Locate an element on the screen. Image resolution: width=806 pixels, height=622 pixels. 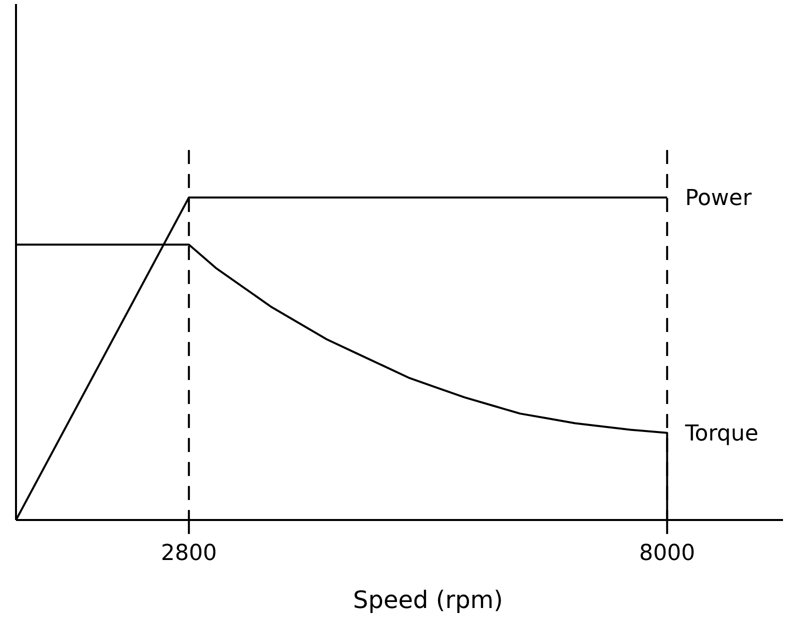
x-tick-label: 8000 is located at coordinates (667, 553).